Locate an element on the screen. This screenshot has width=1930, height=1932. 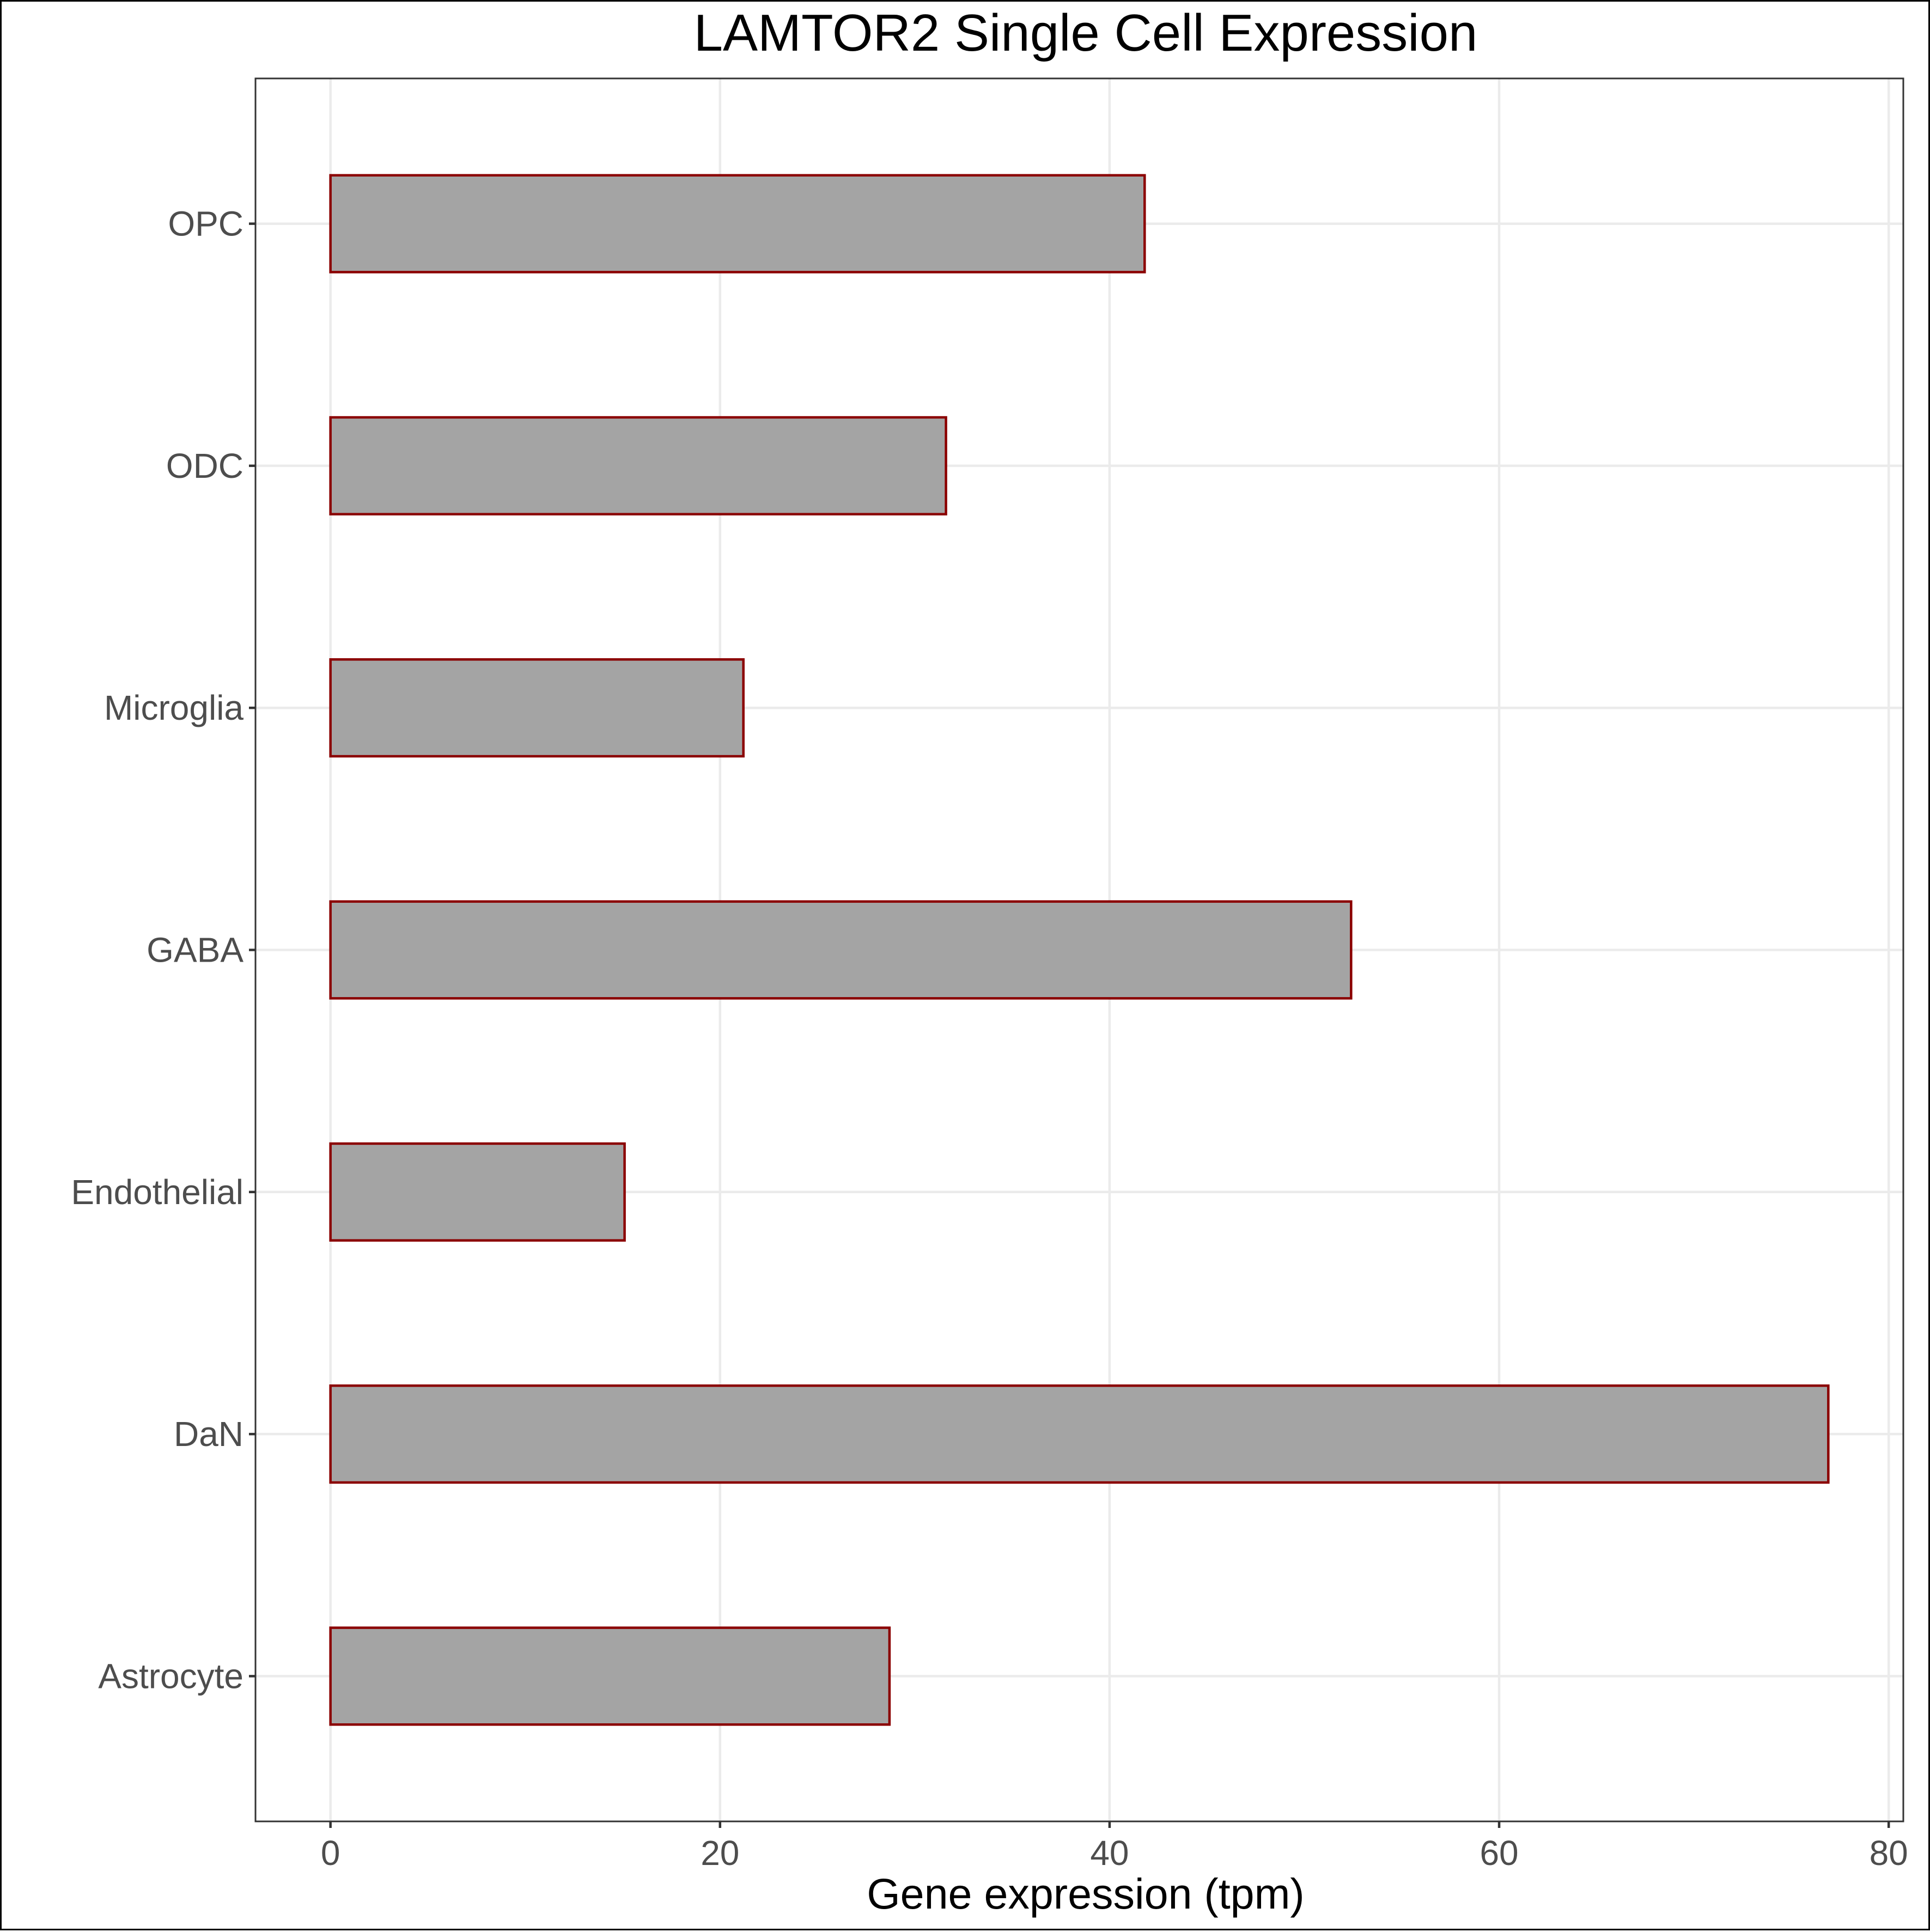
y-tick-label-endothelial: Endothelial is located at coordinates (157, 1192).